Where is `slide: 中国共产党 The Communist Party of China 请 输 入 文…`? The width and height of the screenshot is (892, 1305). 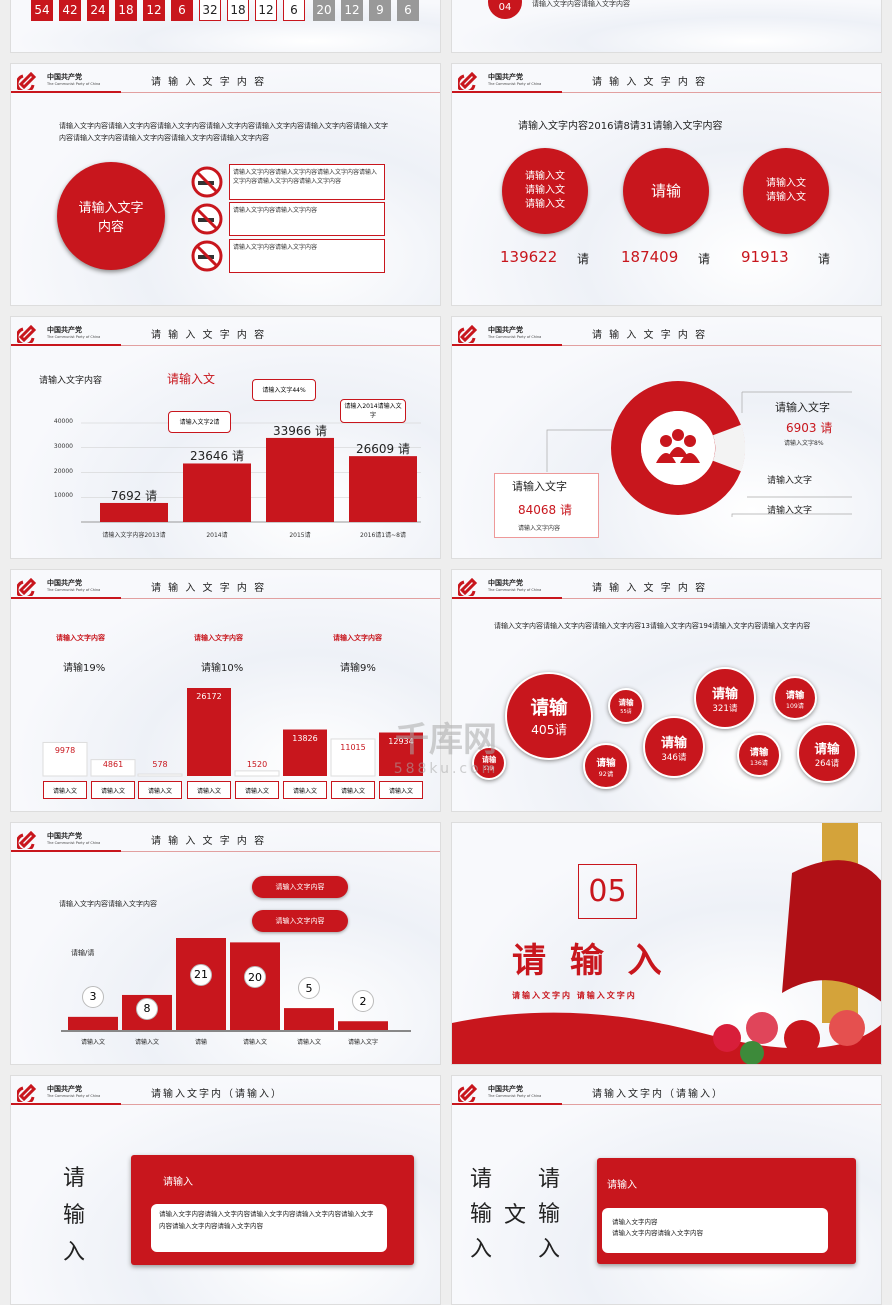
slide: 中国共产党 The Communist Party of China 请 输 入 文… is located at coordinates (666, 690).